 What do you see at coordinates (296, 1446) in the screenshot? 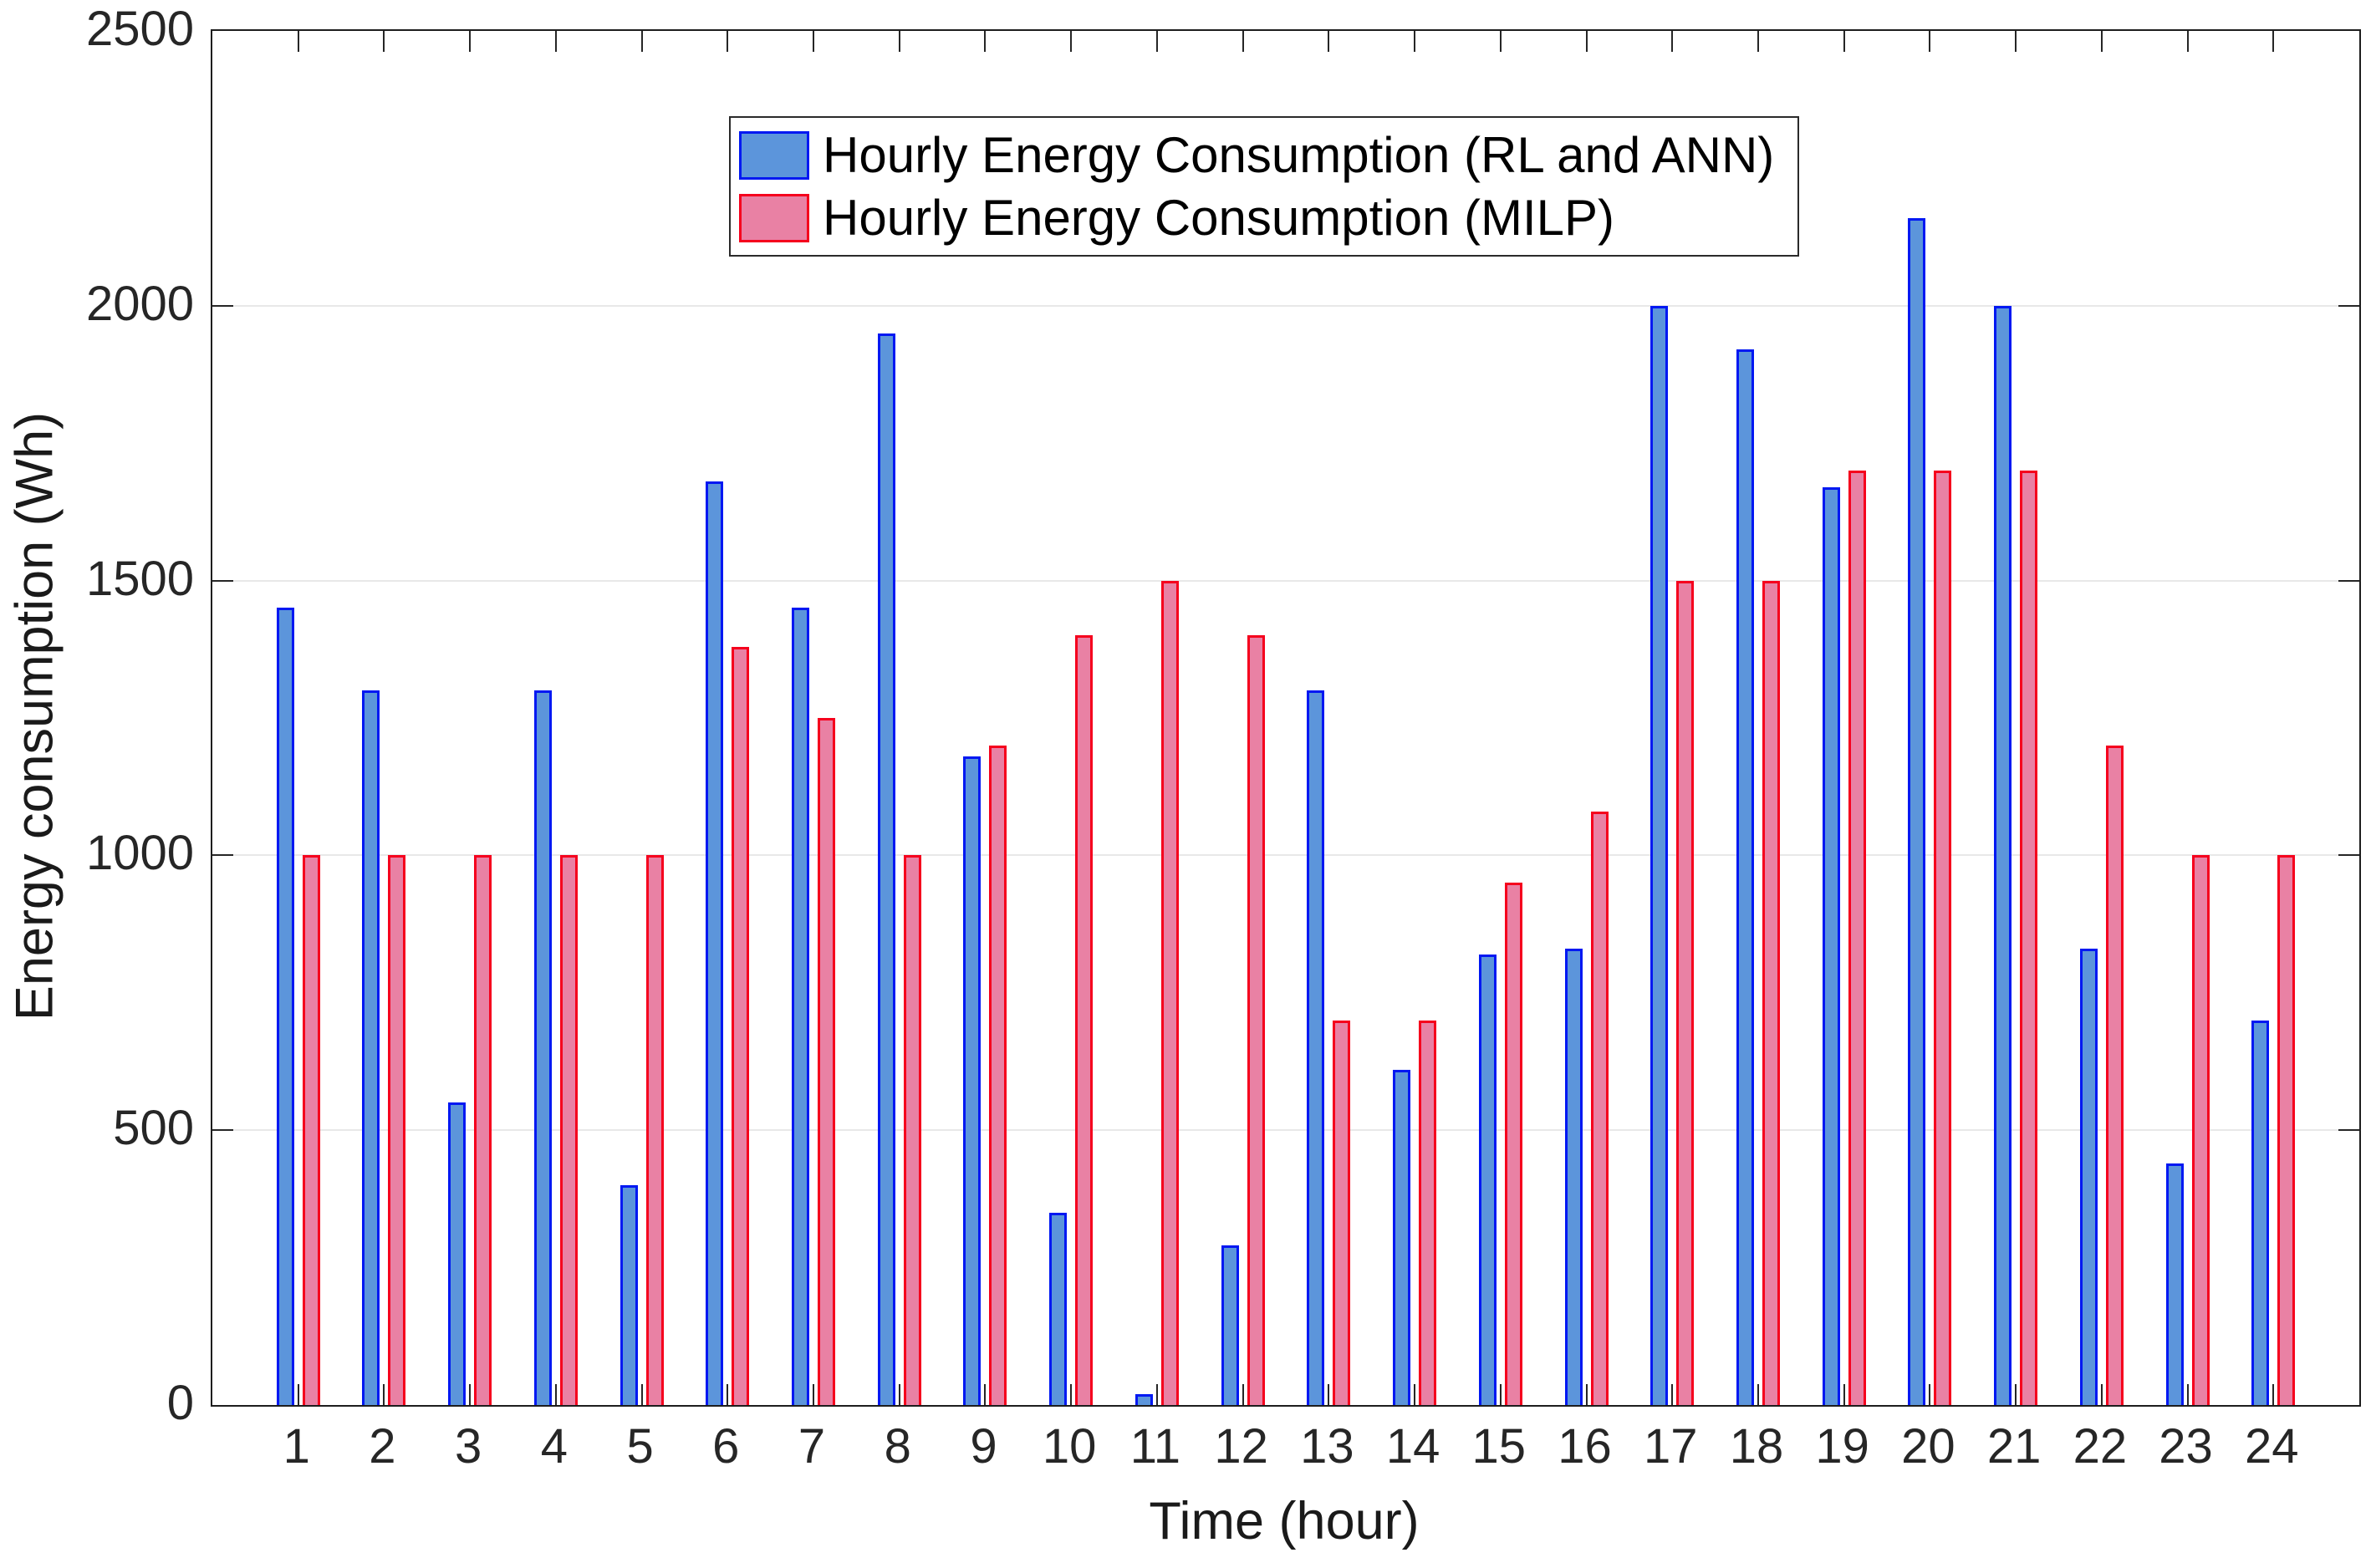
I see `x-tick-label-1: 1` at bounding box center [296, 1446].